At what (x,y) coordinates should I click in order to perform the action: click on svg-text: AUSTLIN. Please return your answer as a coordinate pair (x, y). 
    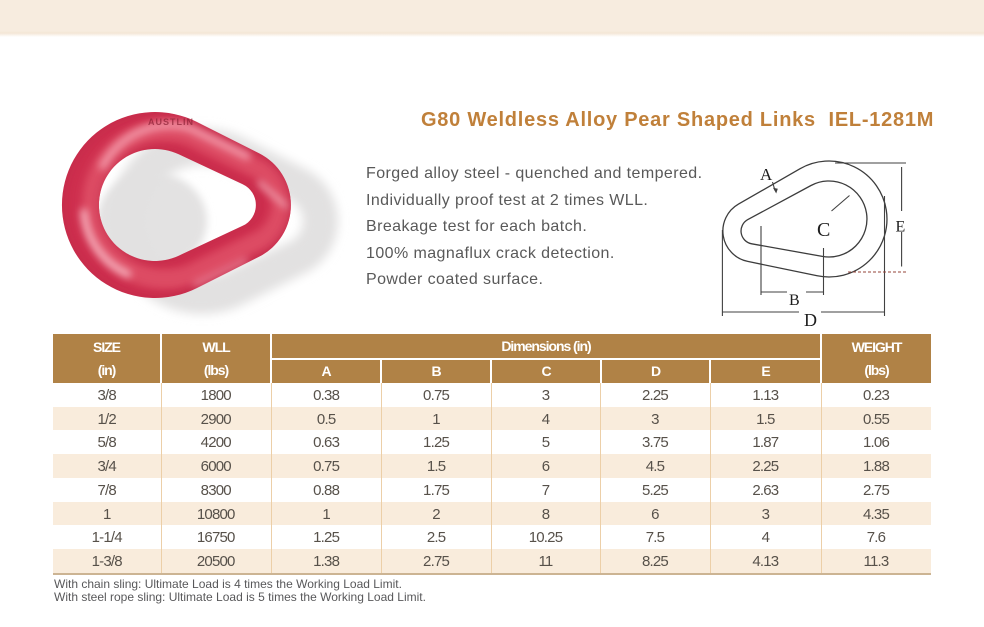
    Looking at the image, I should click on (171, 122).